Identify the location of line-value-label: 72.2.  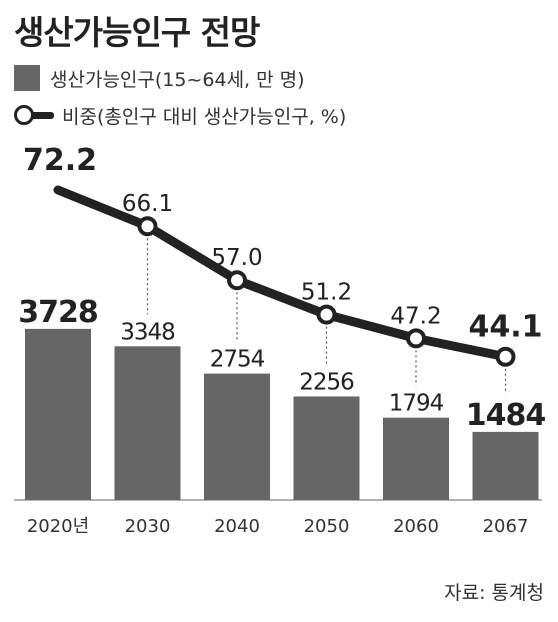
(60, 160).